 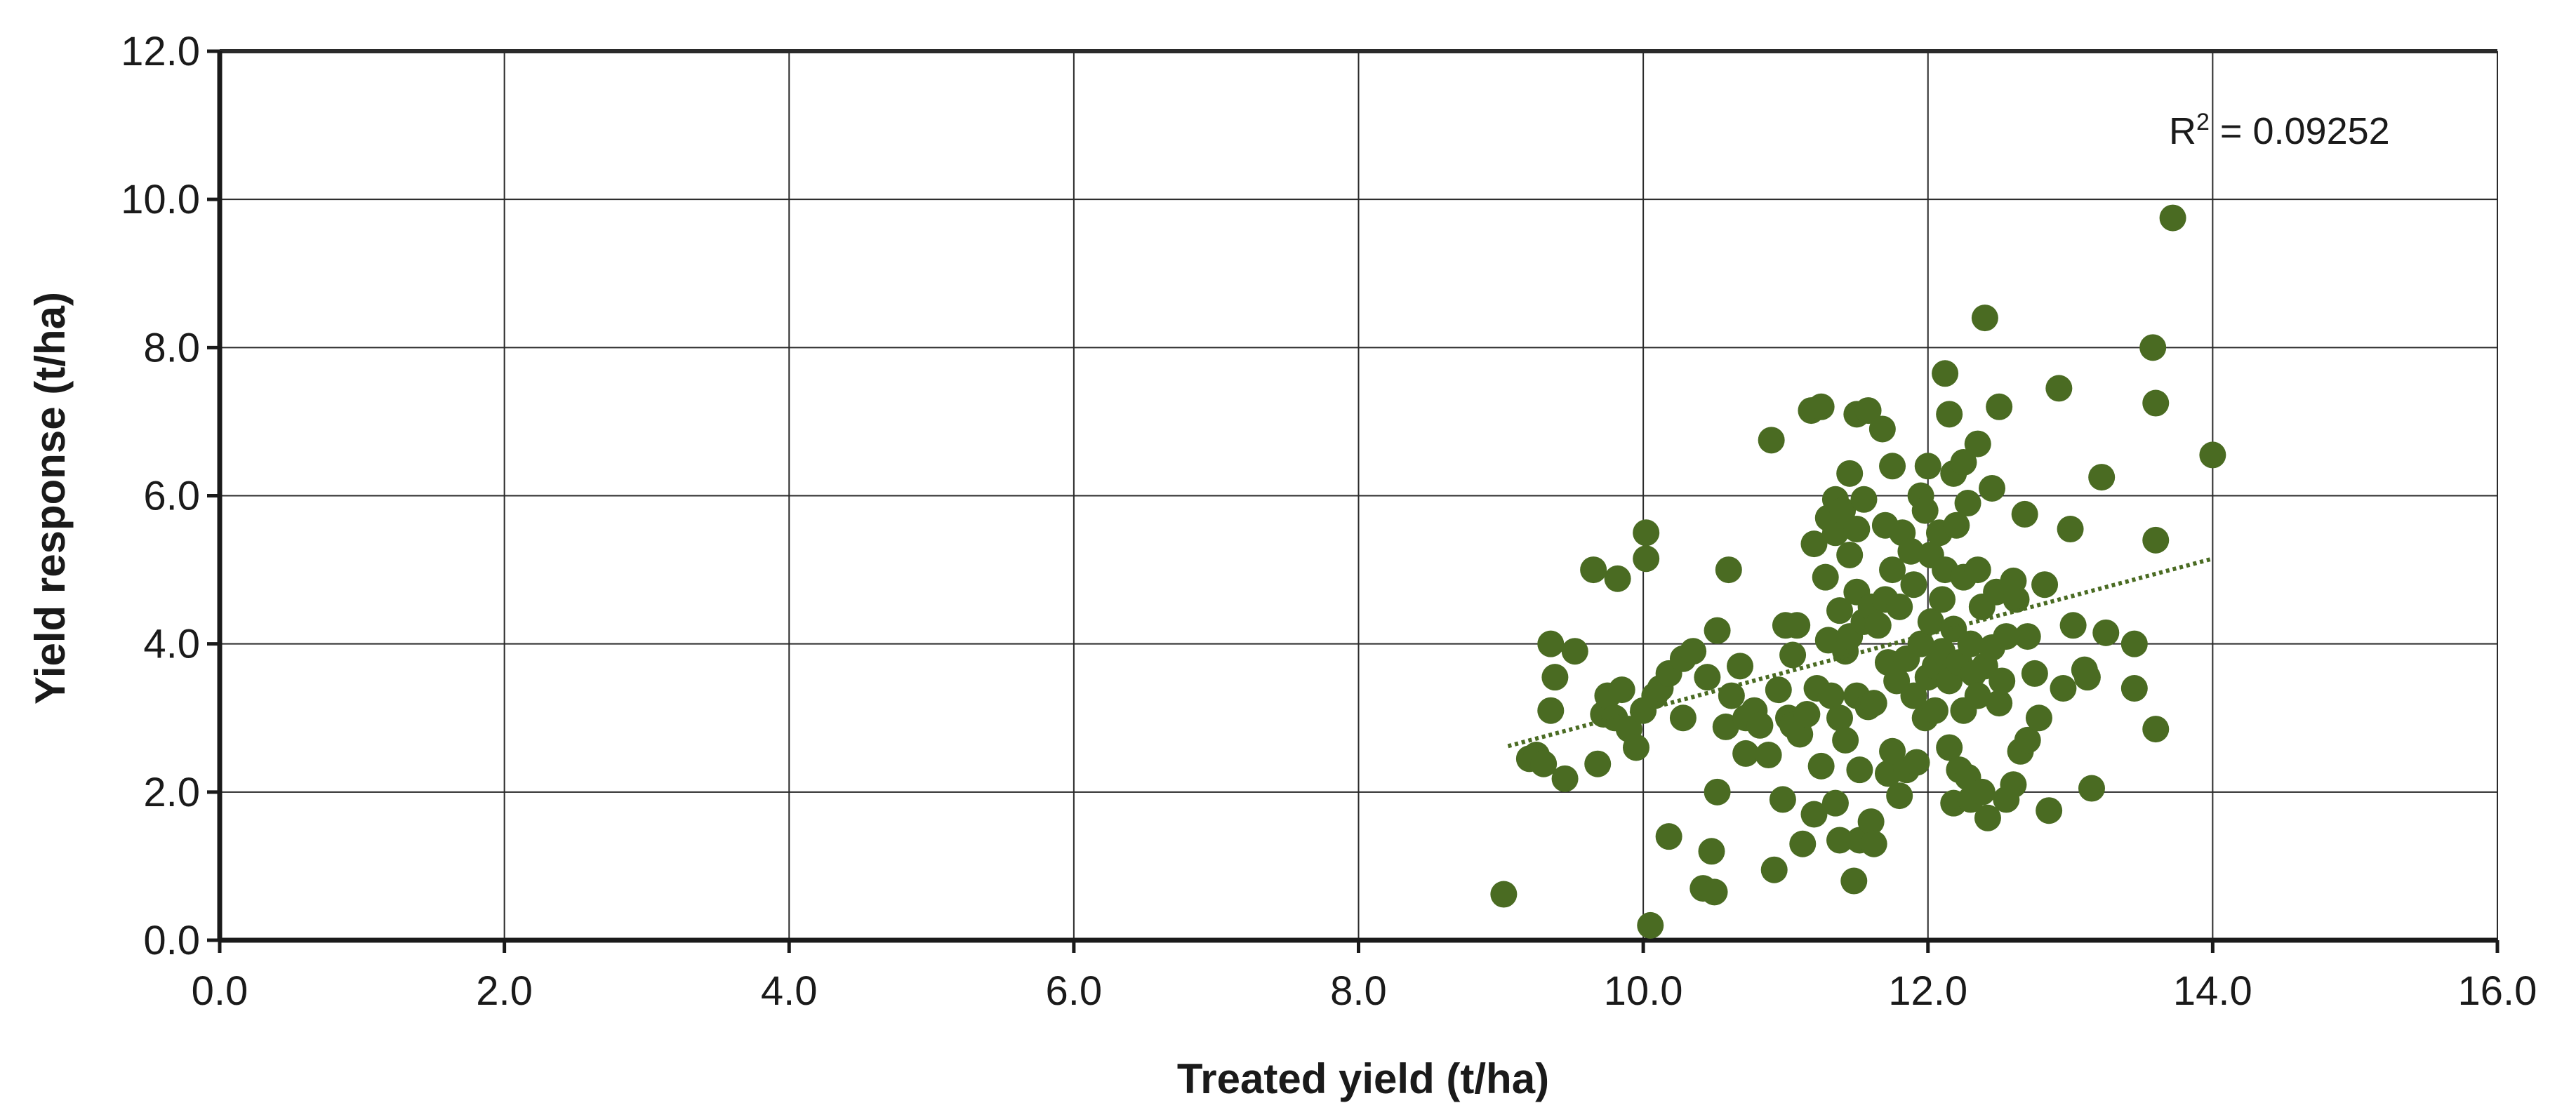 I want to click on x-tick-label: 0.0, so click(x=220, y=991).